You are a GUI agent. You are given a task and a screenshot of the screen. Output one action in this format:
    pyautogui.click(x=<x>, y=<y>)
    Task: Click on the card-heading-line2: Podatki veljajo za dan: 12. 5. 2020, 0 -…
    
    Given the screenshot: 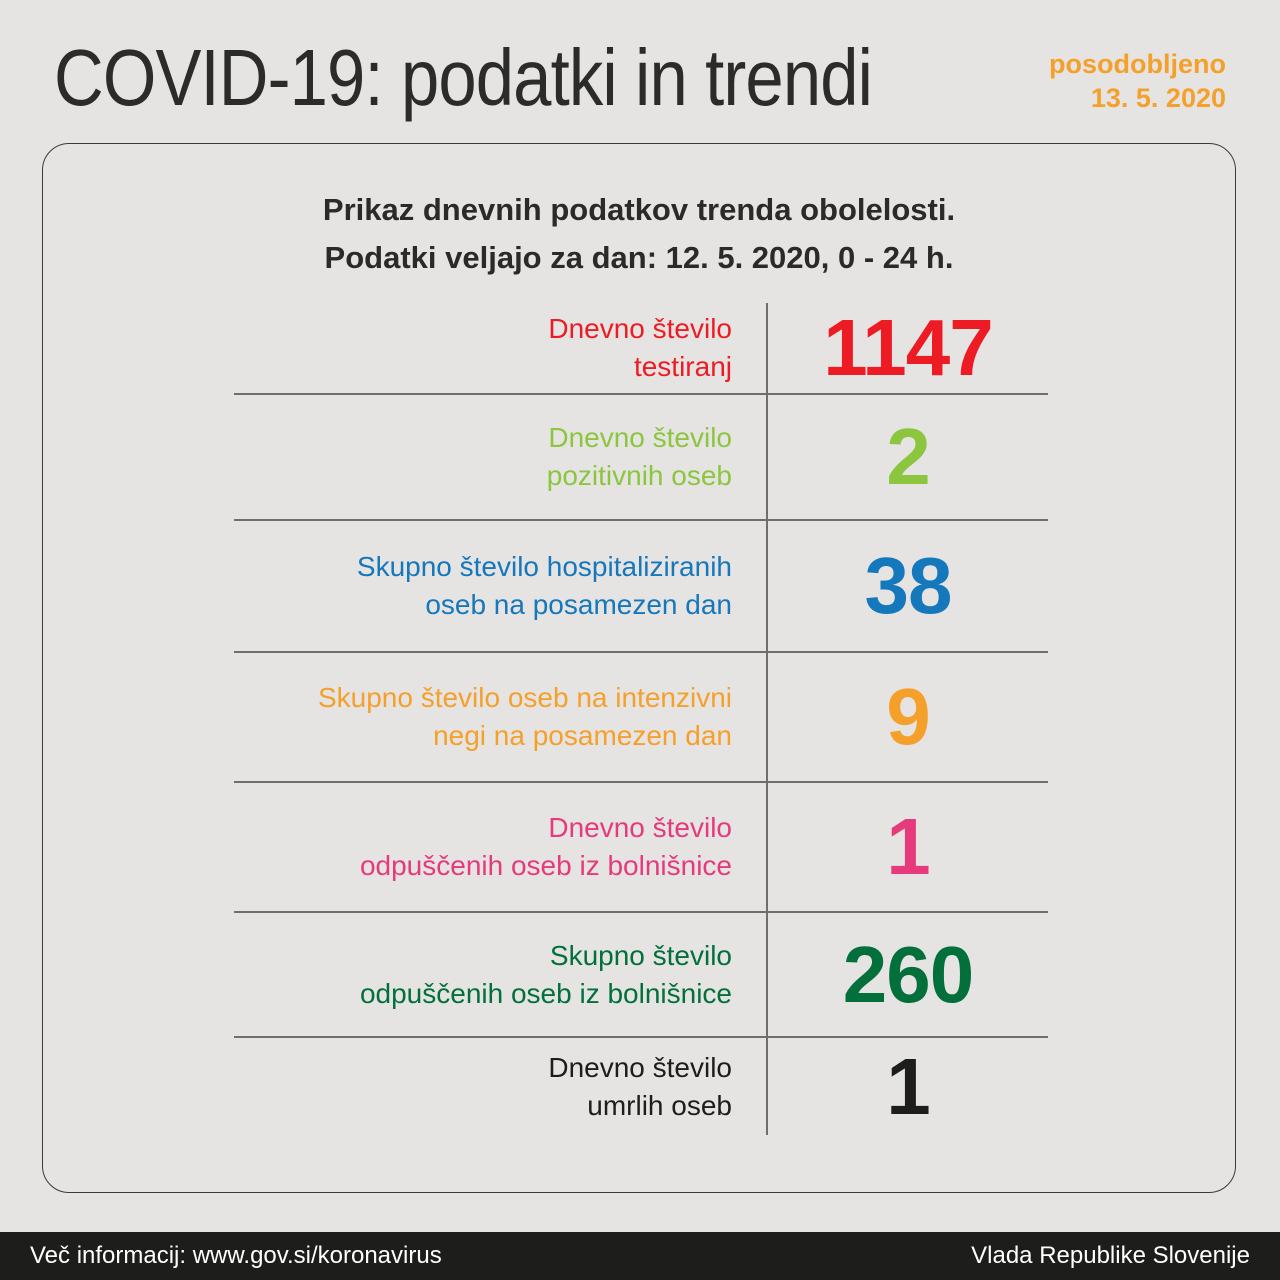 What is the action you would take?
    pyautogui.click(x=639, y=258)
    